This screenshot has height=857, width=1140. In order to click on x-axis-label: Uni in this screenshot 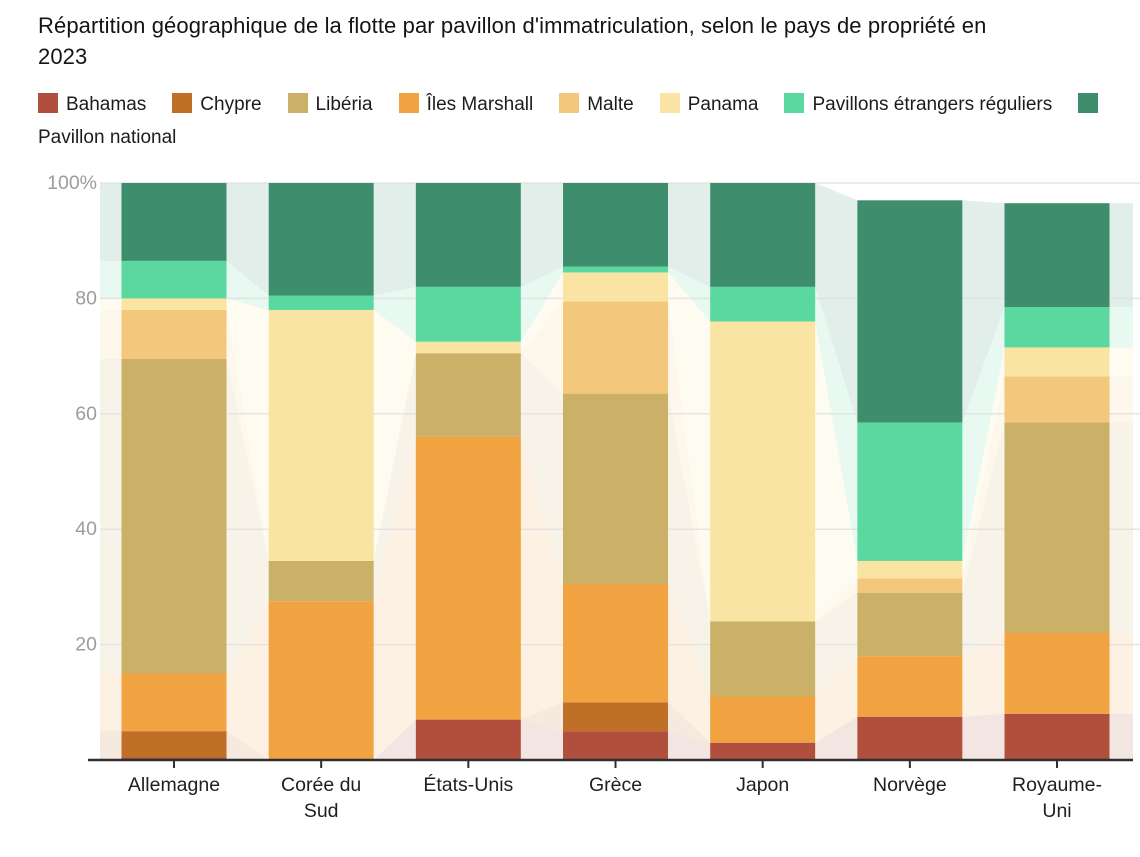, I will do `click(1056, 811)`.